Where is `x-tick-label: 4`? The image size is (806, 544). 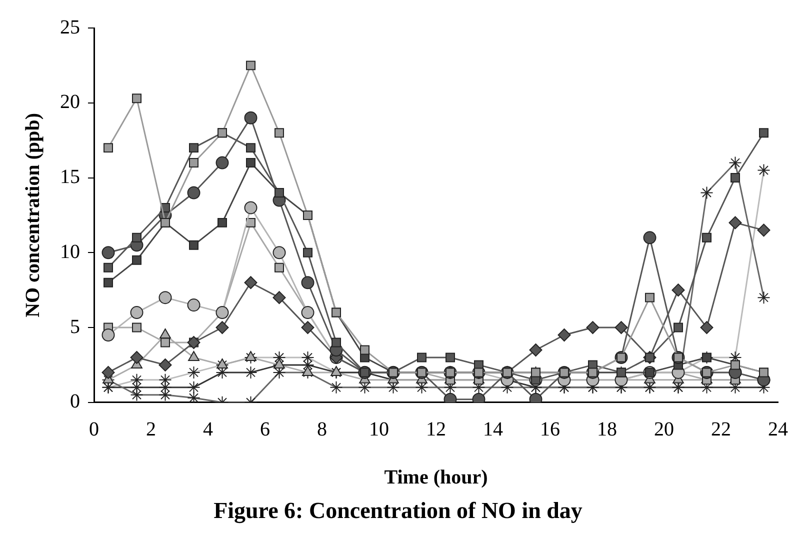
x-tick-label: 4 is located at coordinates (208, 429).